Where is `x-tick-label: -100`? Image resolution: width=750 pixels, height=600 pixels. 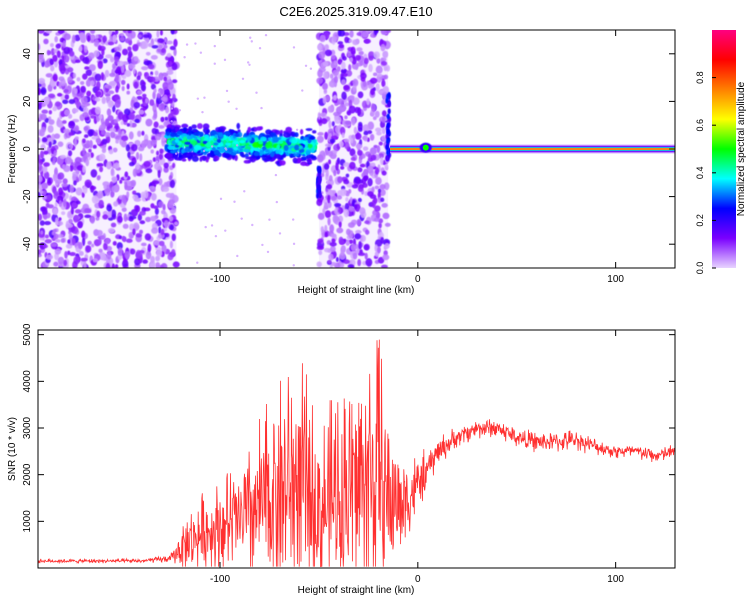 x-tick-label: -100 is located at coordinates (220, 279).